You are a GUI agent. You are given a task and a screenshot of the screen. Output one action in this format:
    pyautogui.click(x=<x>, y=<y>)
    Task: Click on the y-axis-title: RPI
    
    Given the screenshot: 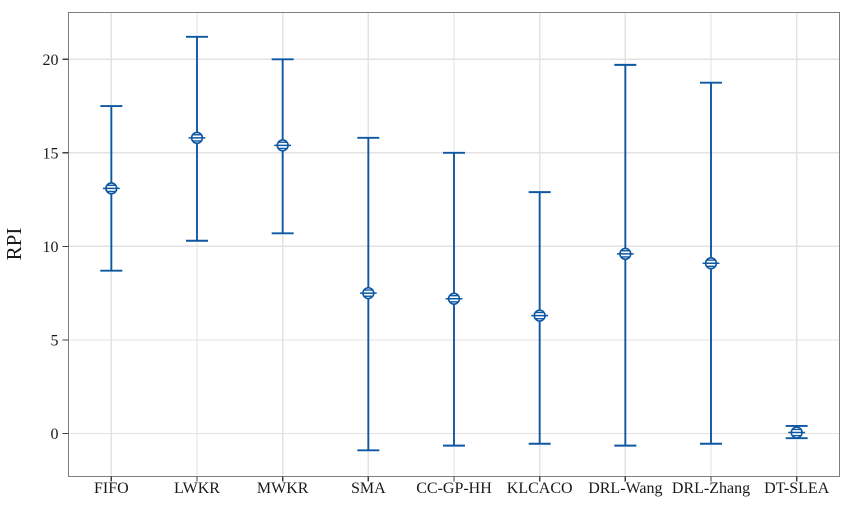 What is the action you would take?
    pyautogui.click(x=14, y=244)
    